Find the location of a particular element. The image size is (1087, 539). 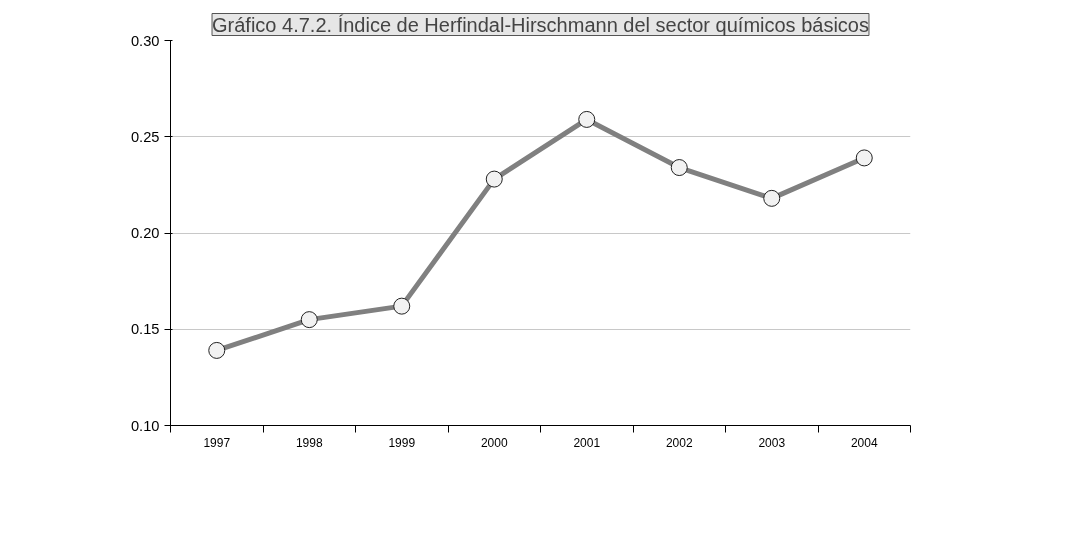

chart-title: Gráfico 4.7.2. Índice de Herfindal-Hirschmann del sector químicos básicos is located at coordinates (540, 24).